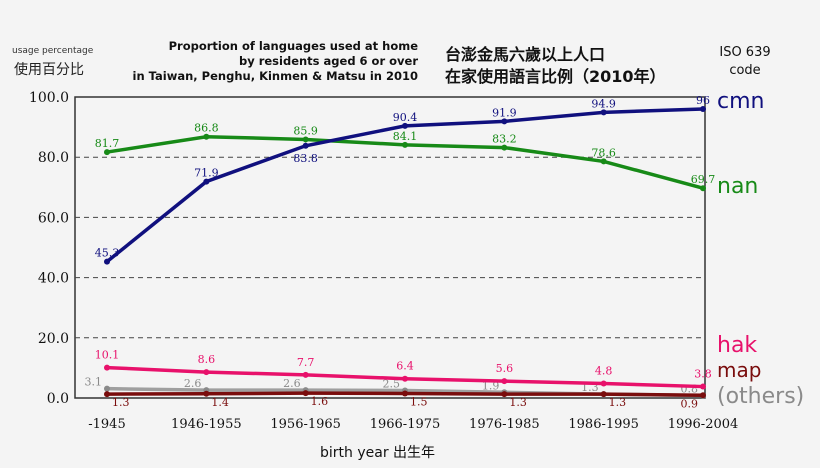 Image resolution: width=820 pixels, height=468 pixels. What do you see at coordinates (107, 355) in the screenshot?
I see `data-label: 10.1` at bounding box center [107, 355].